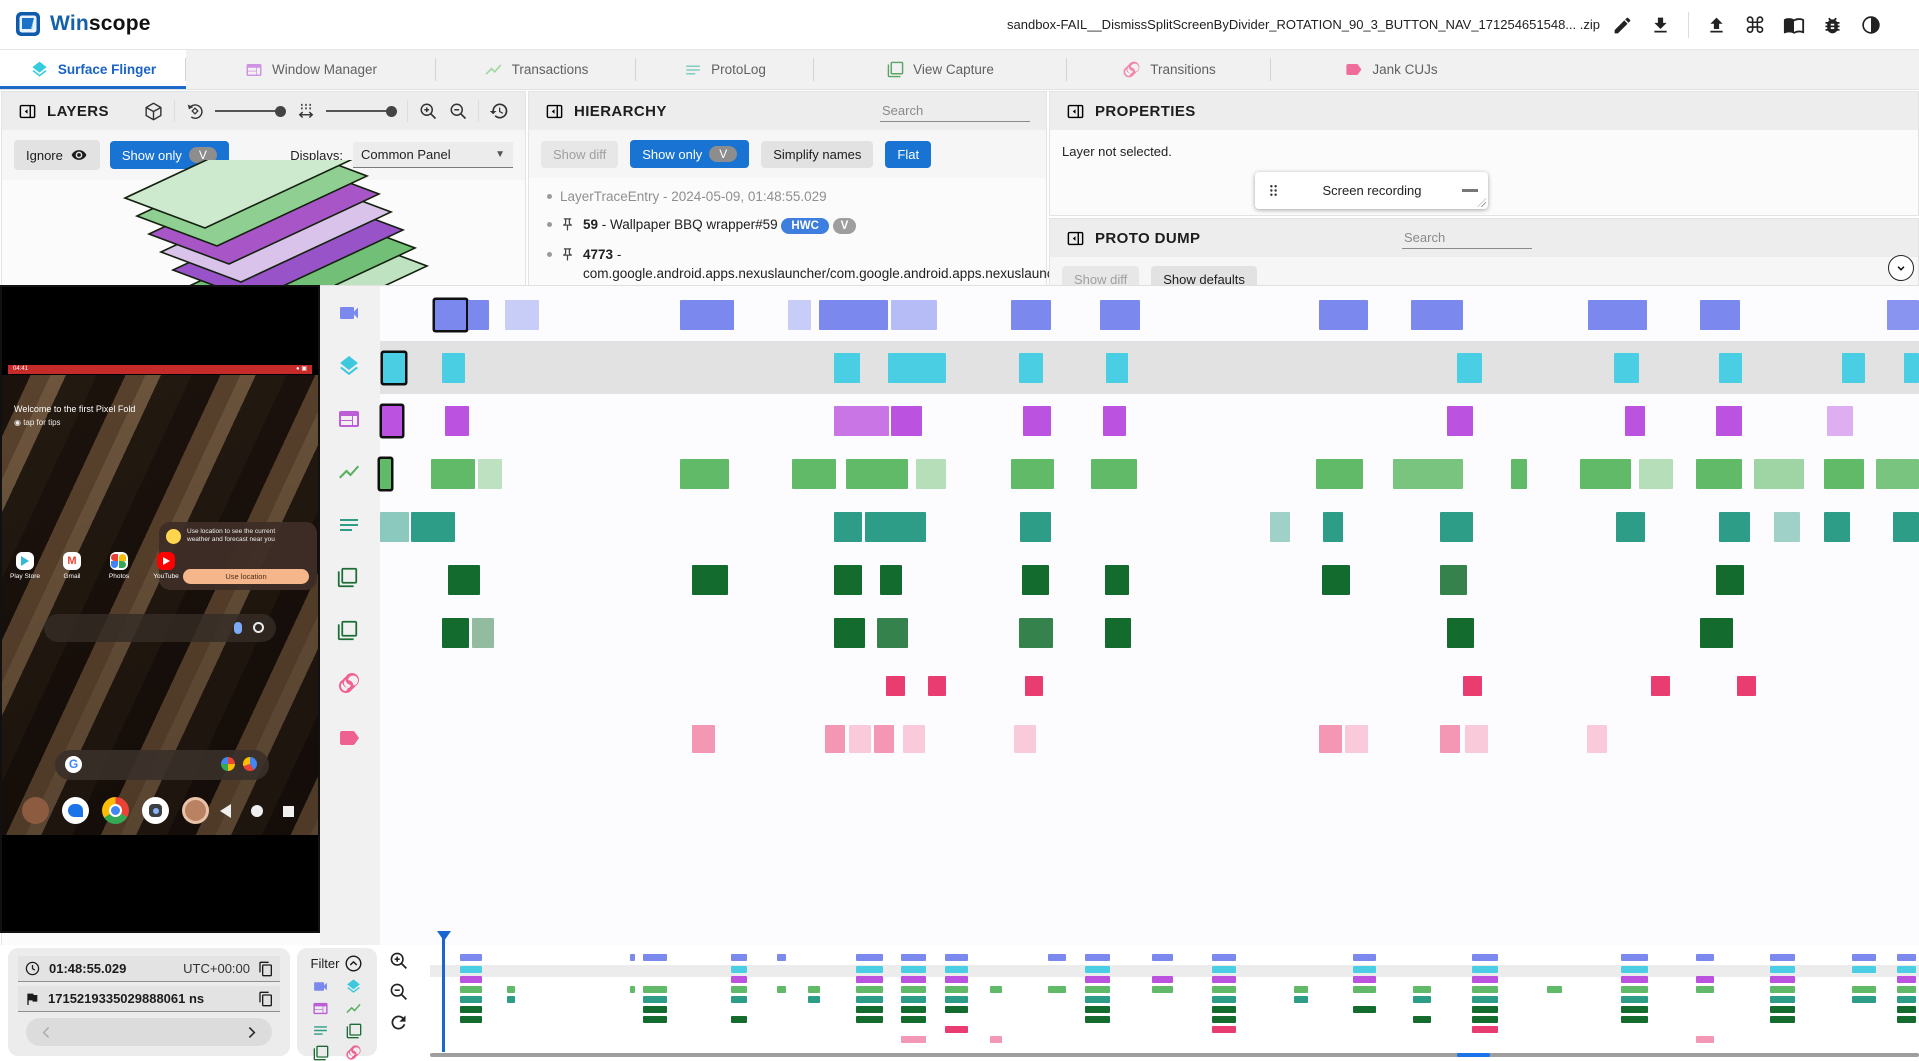 The width and height of the screenshot is (1919, 1061). What do you see at coordinates (1794, 25) in the screenshot?
I see `documentation-icon` at bounding box center [1794, 25].